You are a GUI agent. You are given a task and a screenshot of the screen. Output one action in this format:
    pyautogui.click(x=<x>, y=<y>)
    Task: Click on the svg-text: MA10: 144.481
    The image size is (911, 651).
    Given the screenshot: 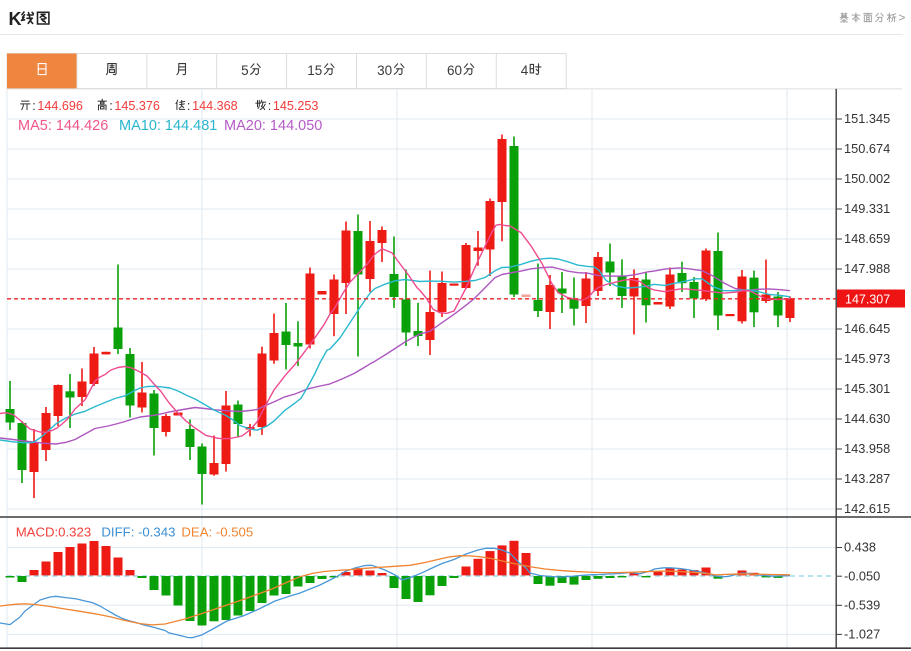 What is the action you would take?
    pyautogui.click(x=168, y=126)
    